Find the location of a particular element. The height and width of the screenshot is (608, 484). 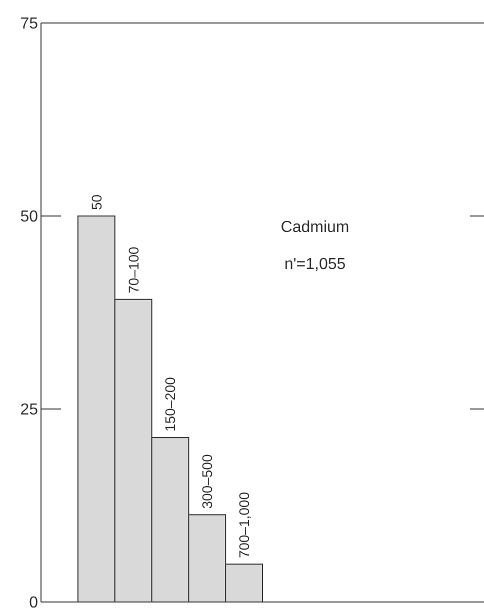

y-tick-label: 0 is located at coordinates (33, 601).